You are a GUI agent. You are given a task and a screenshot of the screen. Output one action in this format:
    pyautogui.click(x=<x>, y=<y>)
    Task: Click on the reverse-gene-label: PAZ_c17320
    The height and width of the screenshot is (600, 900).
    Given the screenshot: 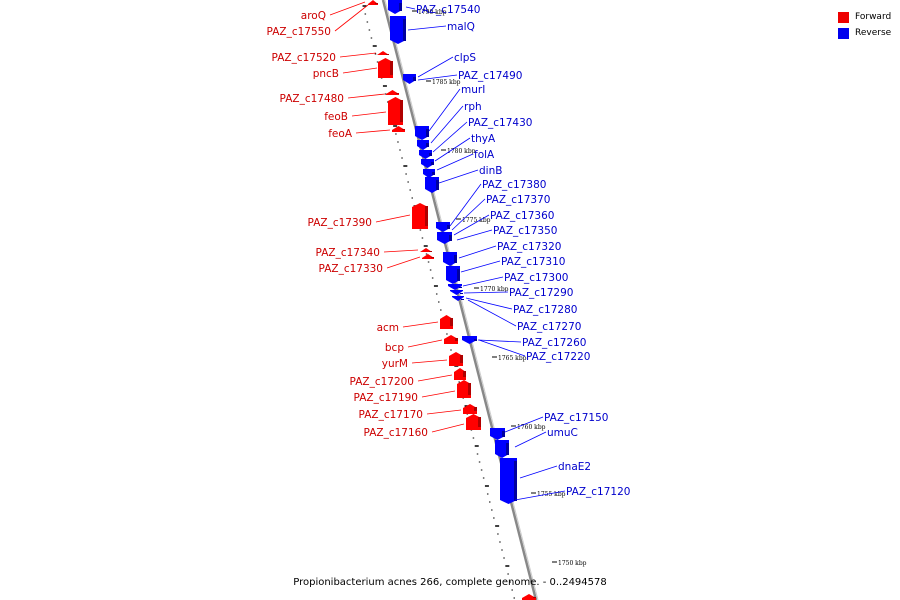 What is the action you would take?
    pyautogui.click(x=529, y=247)
    